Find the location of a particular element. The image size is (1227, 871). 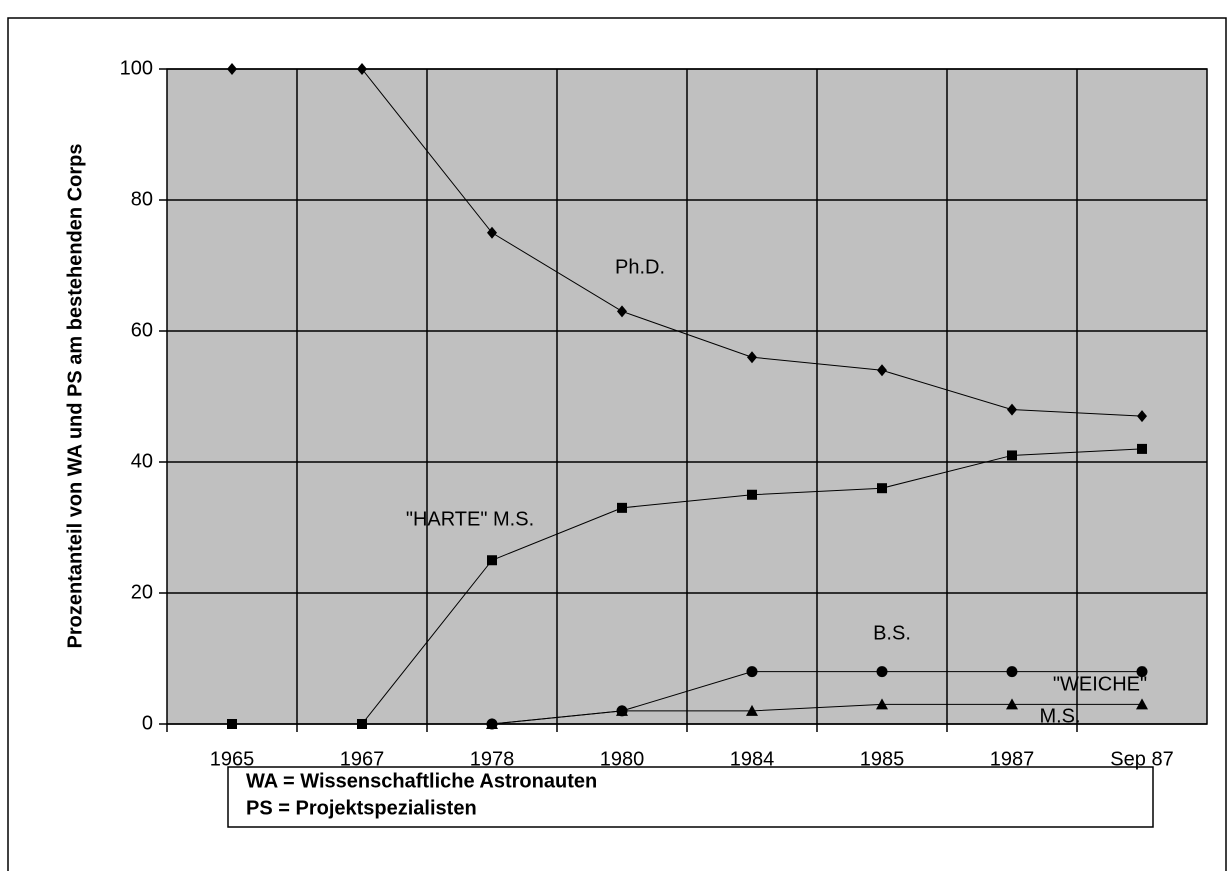

y-tick-label: 80 is located at coordinates (142, 199).